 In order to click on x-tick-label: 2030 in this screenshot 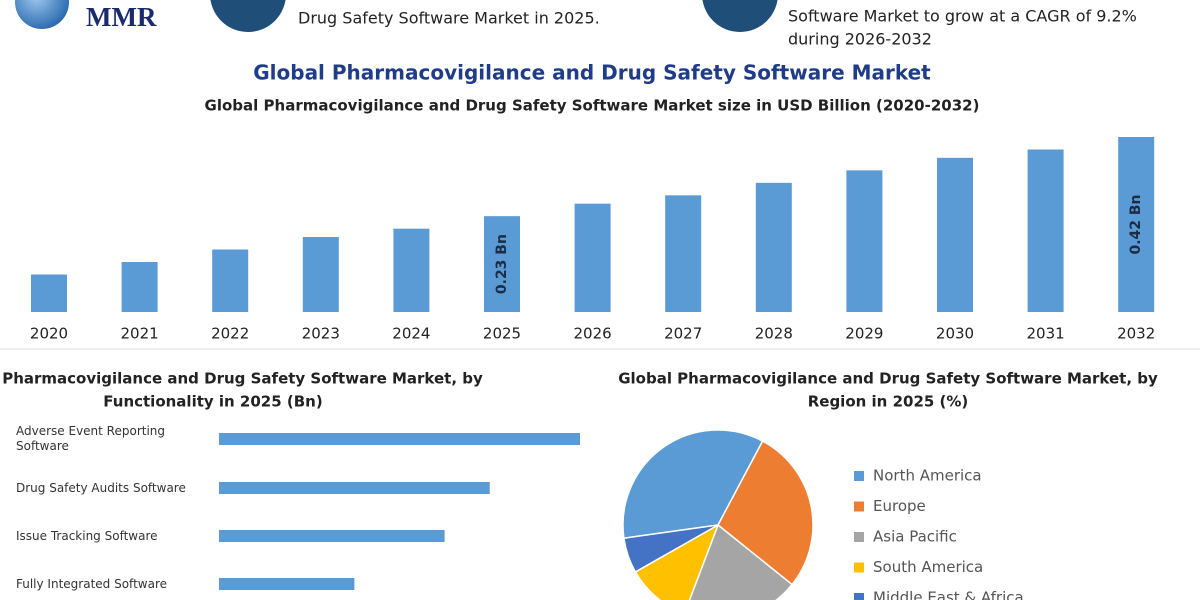, I will do `click(955, 334)`.